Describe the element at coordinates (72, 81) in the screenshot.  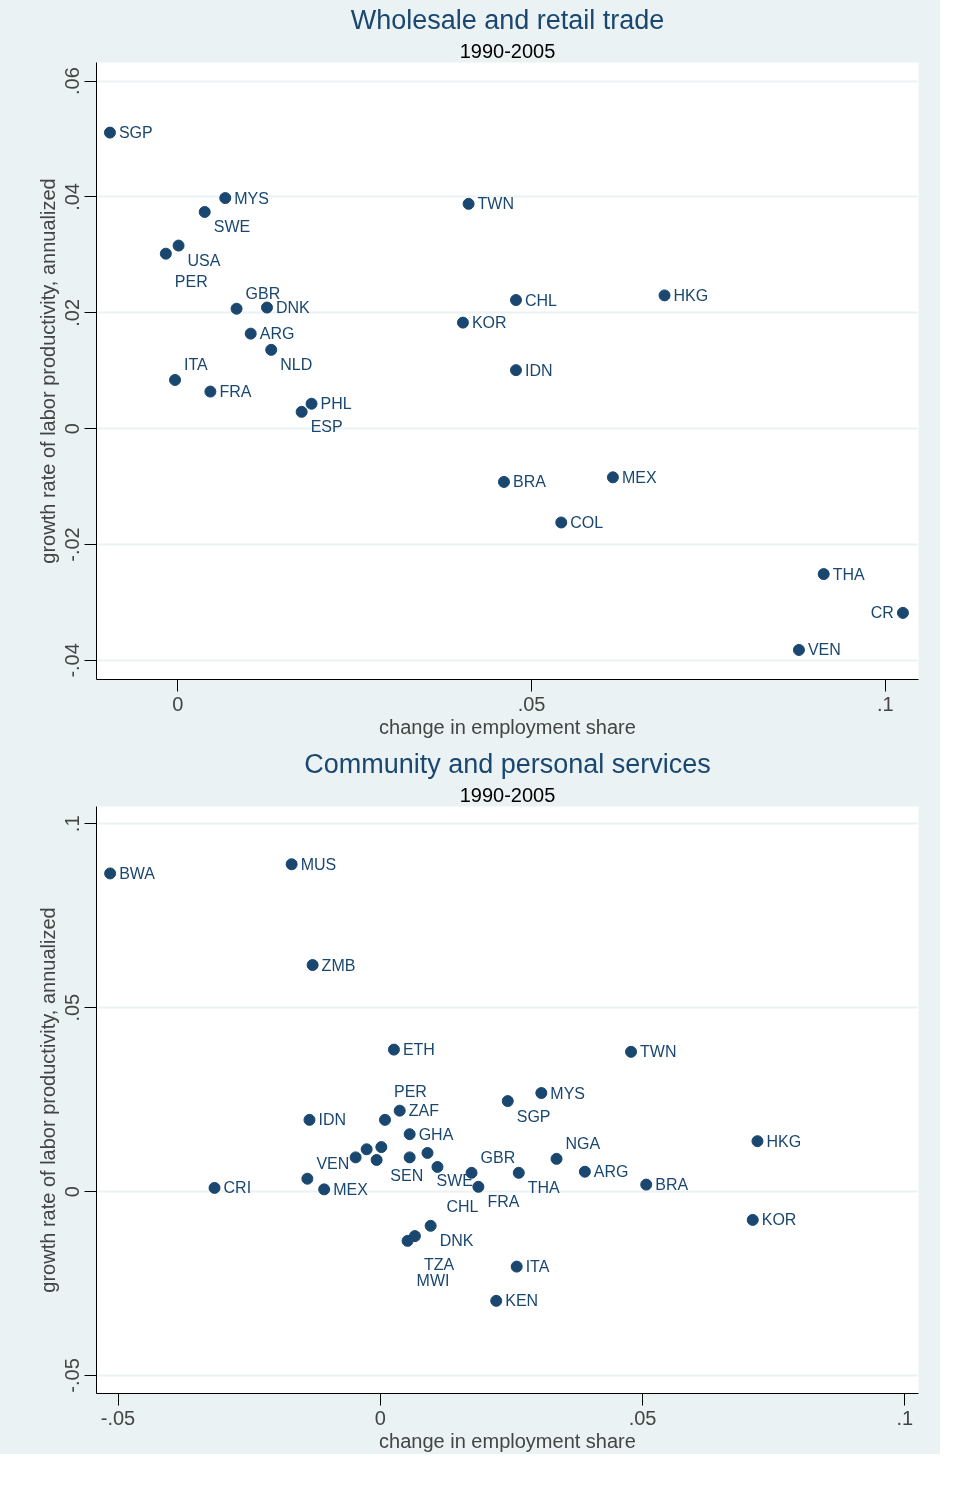
I see `y-tick-label: .06` at that location.